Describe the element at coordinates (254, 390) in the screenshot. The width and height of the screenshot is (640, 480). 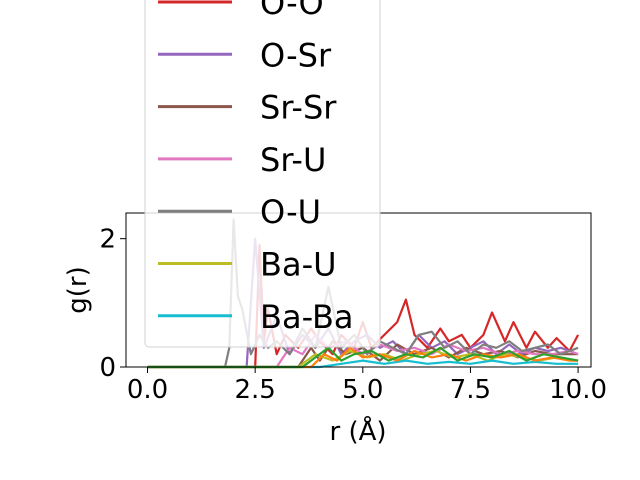
I see `x-tick-label: 2.5` at that location.